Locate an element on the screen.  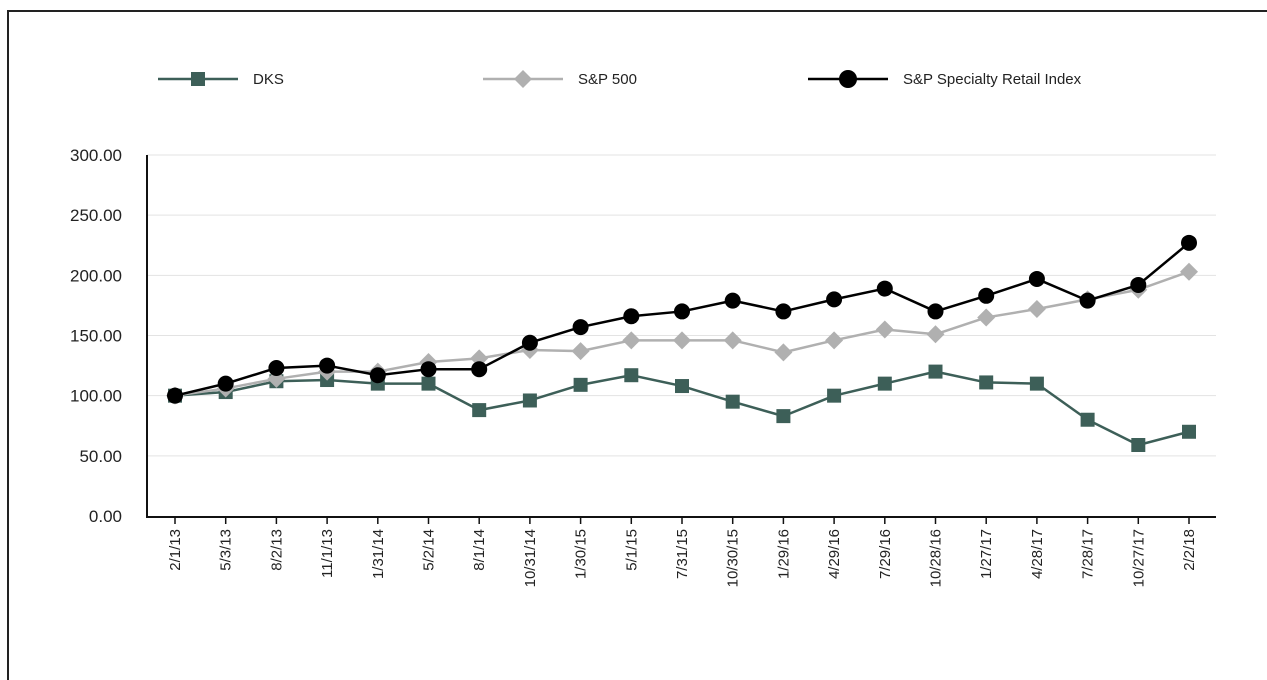
legend-item: DKS is located at coordinates (221, 79).